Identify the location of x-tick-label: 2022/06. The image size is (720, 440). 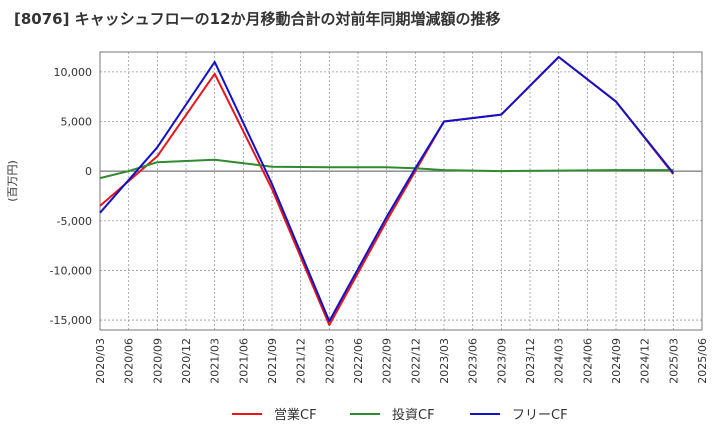
(358, 361).